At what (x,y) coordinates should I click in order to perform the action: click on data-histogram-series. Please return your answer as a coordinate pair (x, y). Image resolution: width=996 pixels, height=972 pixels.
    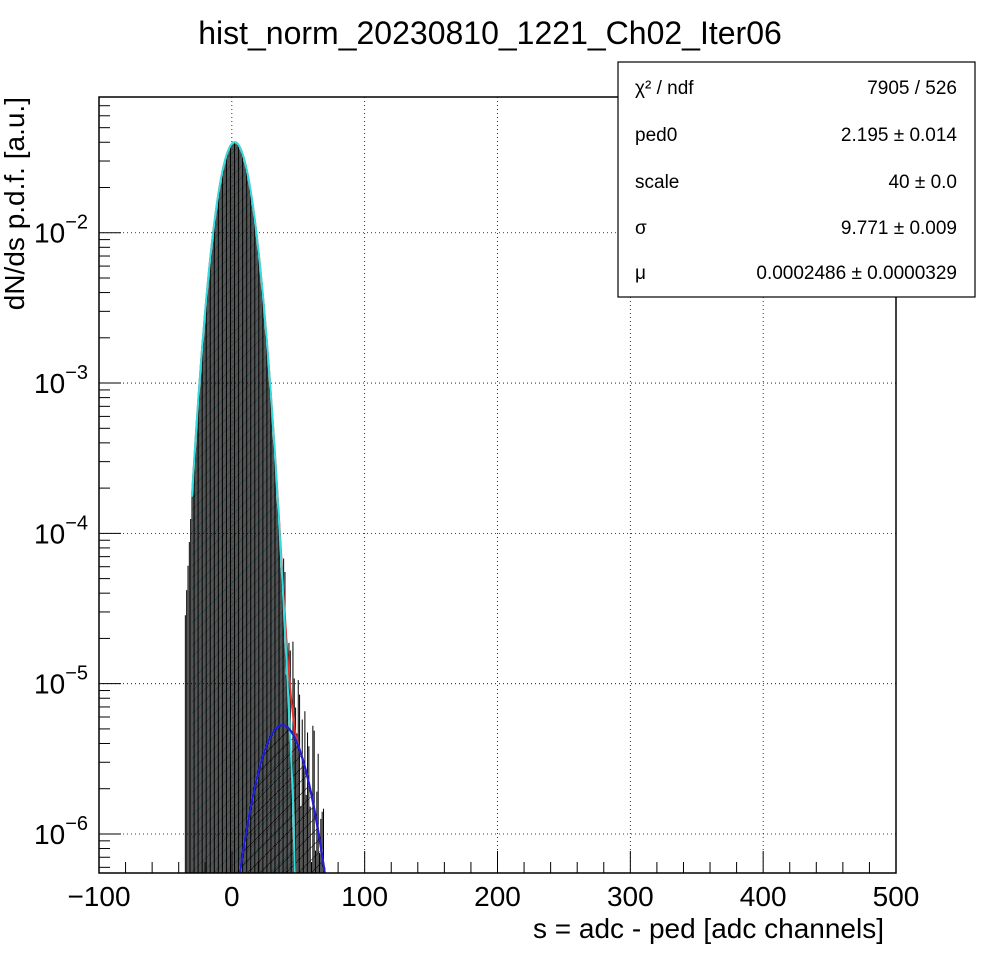
    Looking at the image, I should click on (255, 507).